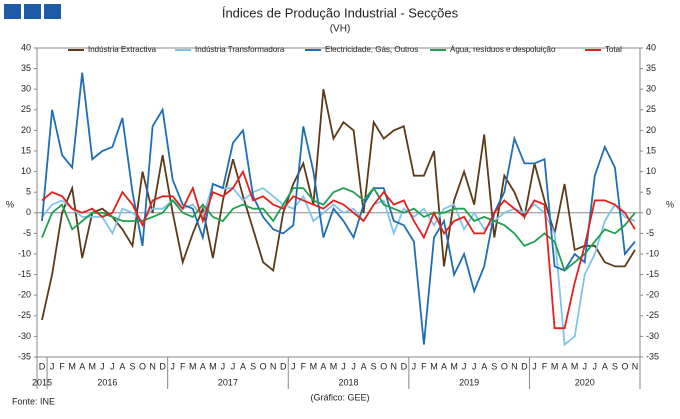 The image size is (680, 419). What do you see at coordinates (651, 68) in the screenshot?
I see `y2-tick-label: 35` at bounding box center [651, 68].